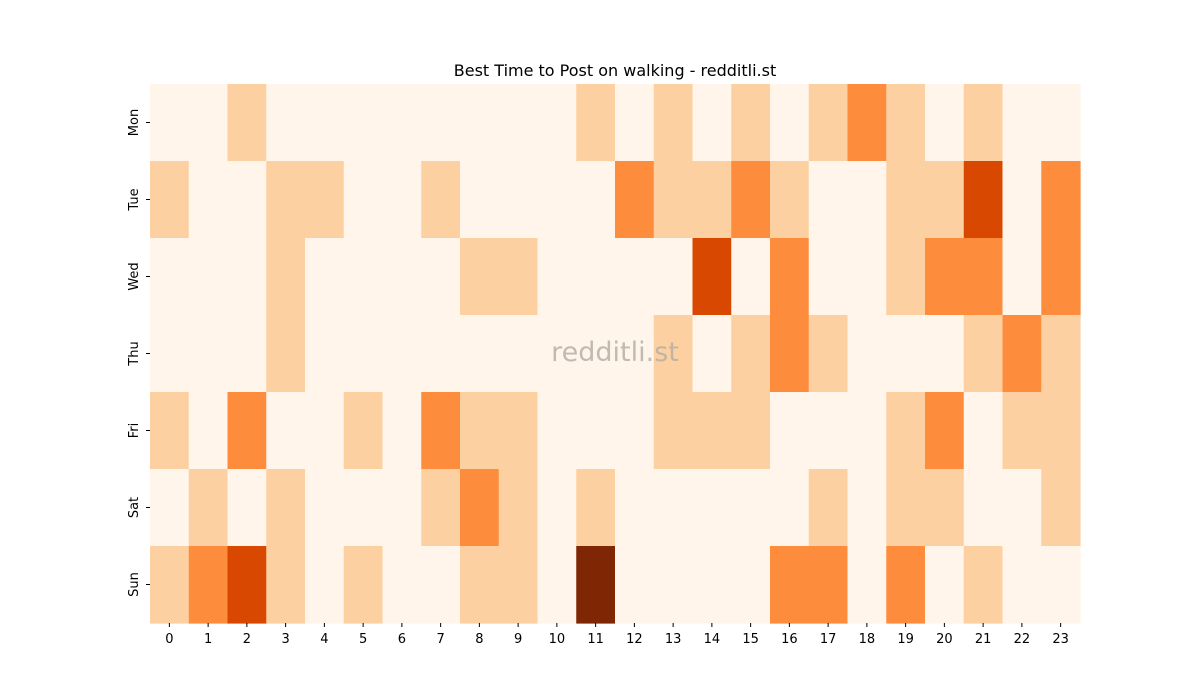 This screenshot has width=1200, height=700. I want to click on x-tick-label: 1, so click(208, 639).